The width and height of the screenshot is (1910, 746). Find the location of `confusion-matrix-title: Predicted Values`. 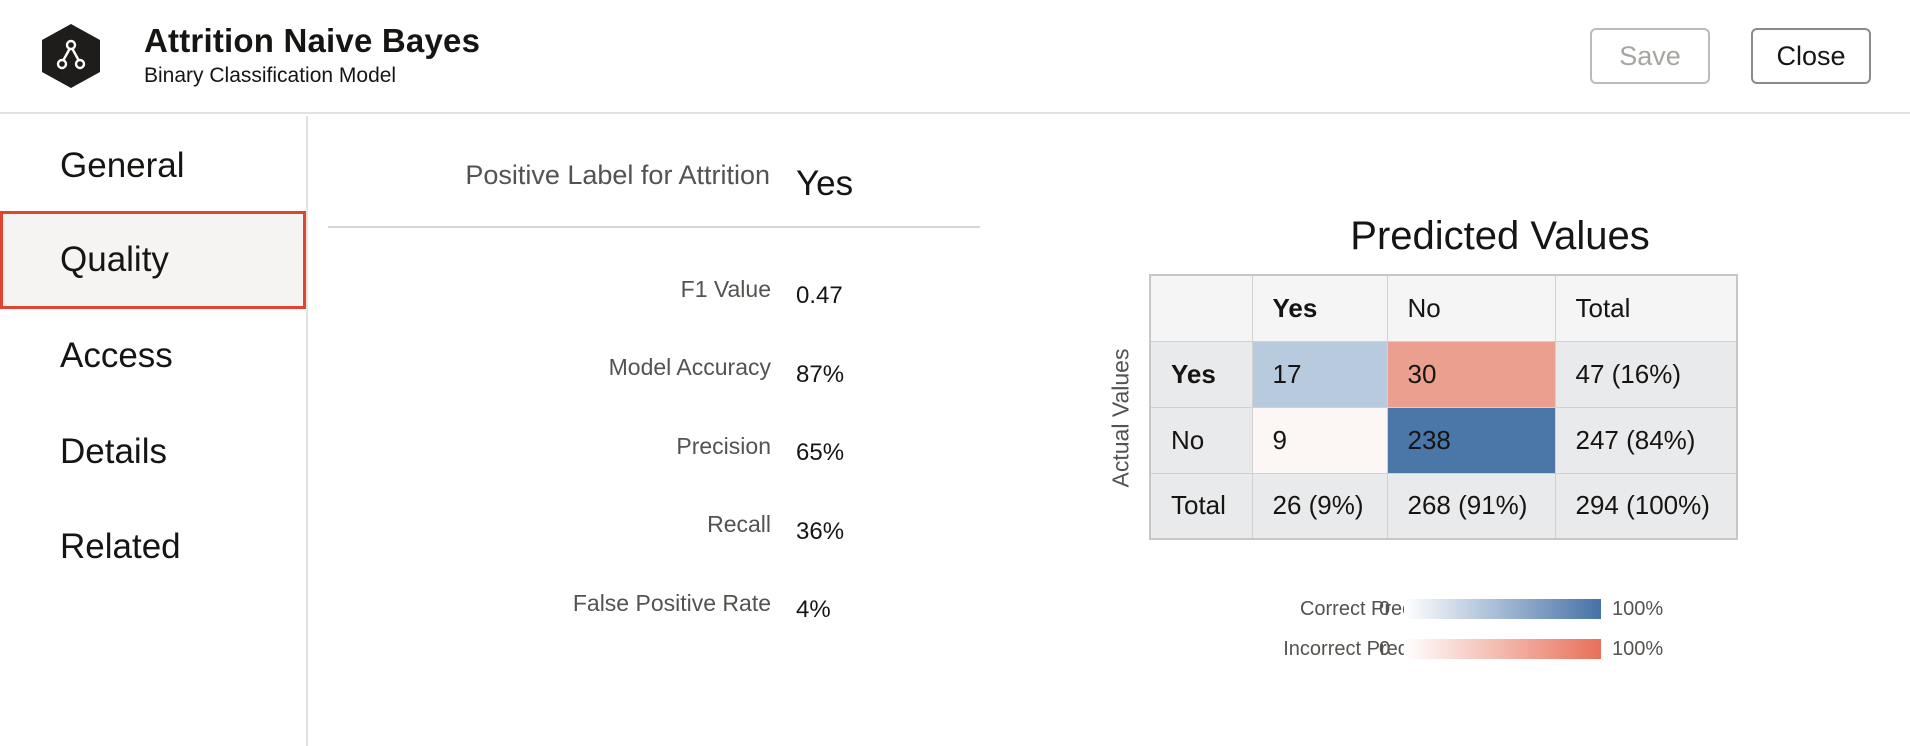

confusion-matrix-title: Predicted Values is located at coordinates (1500, 236).